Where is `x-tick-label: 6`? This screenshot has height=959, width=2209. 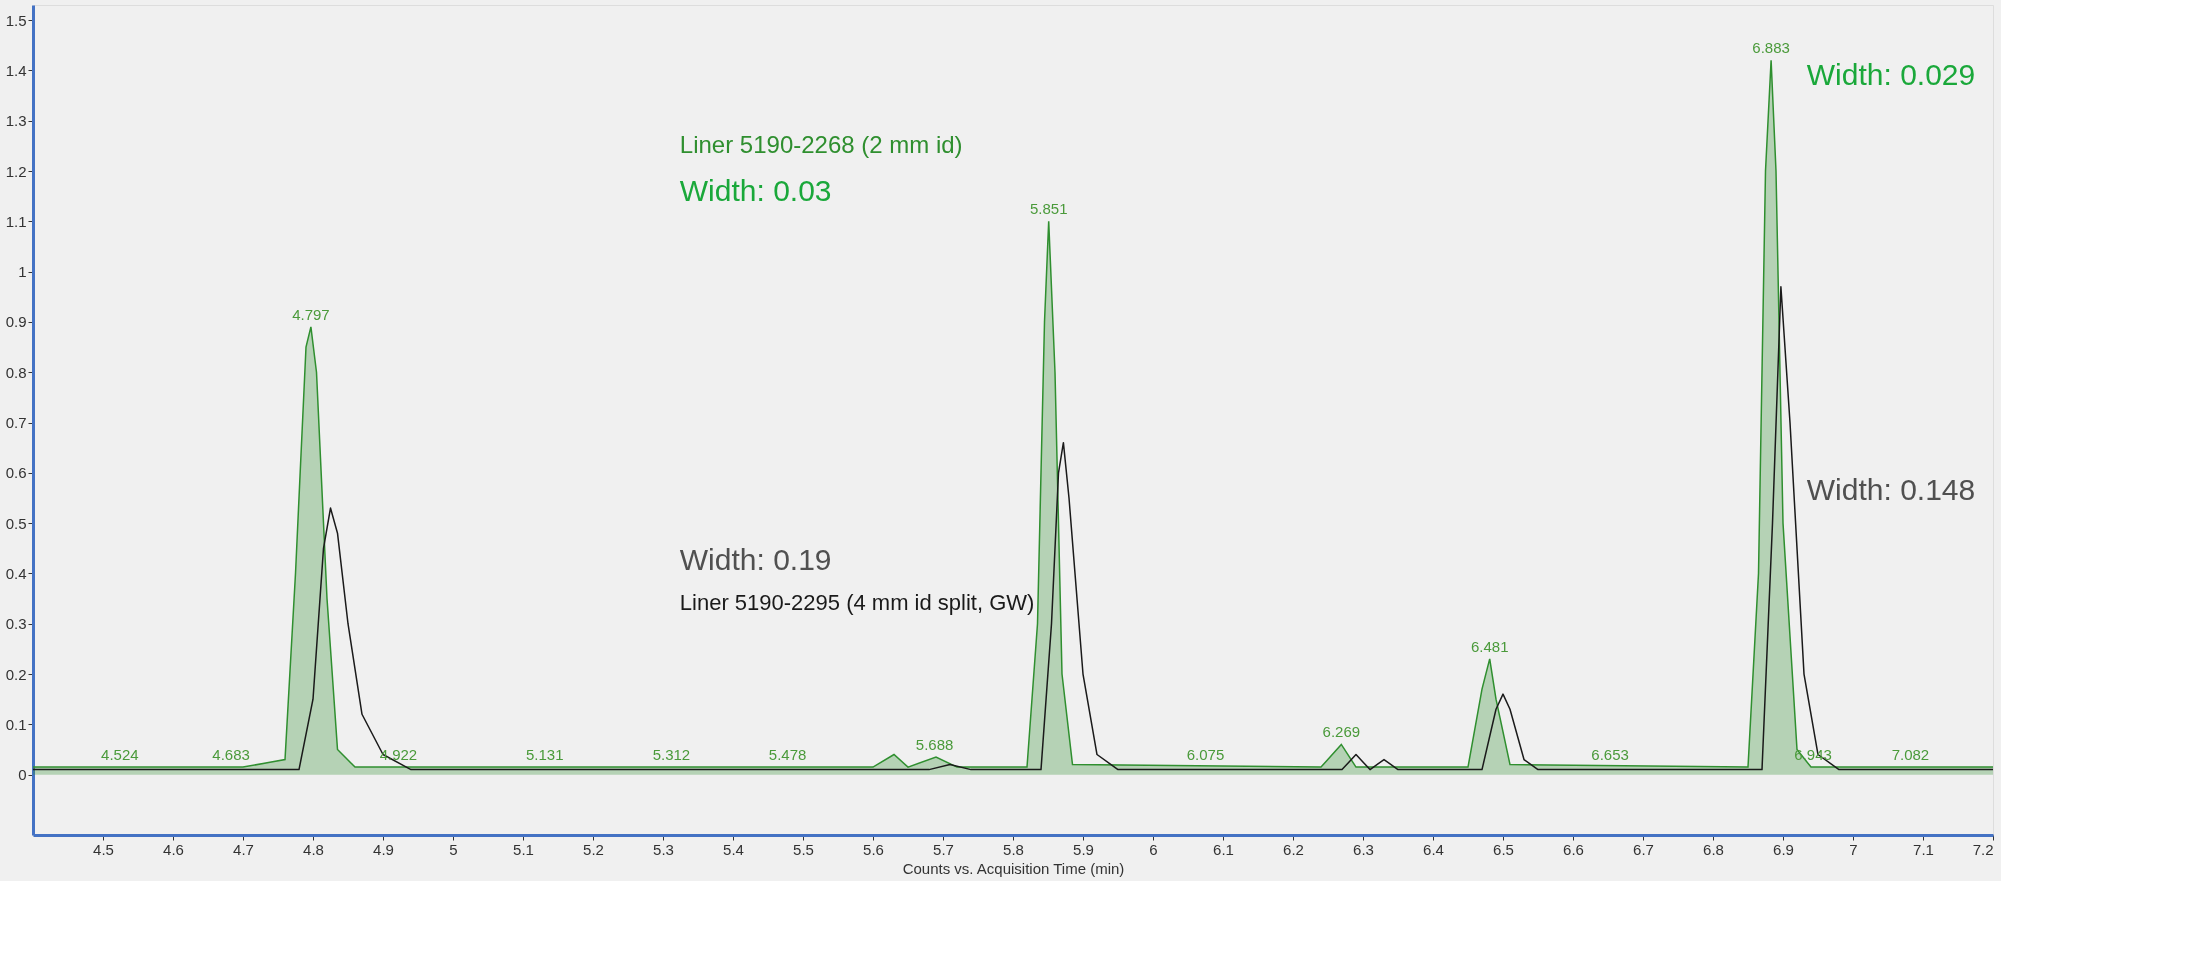
x-tick-label: 6 is located at coordinates (1153, 849).